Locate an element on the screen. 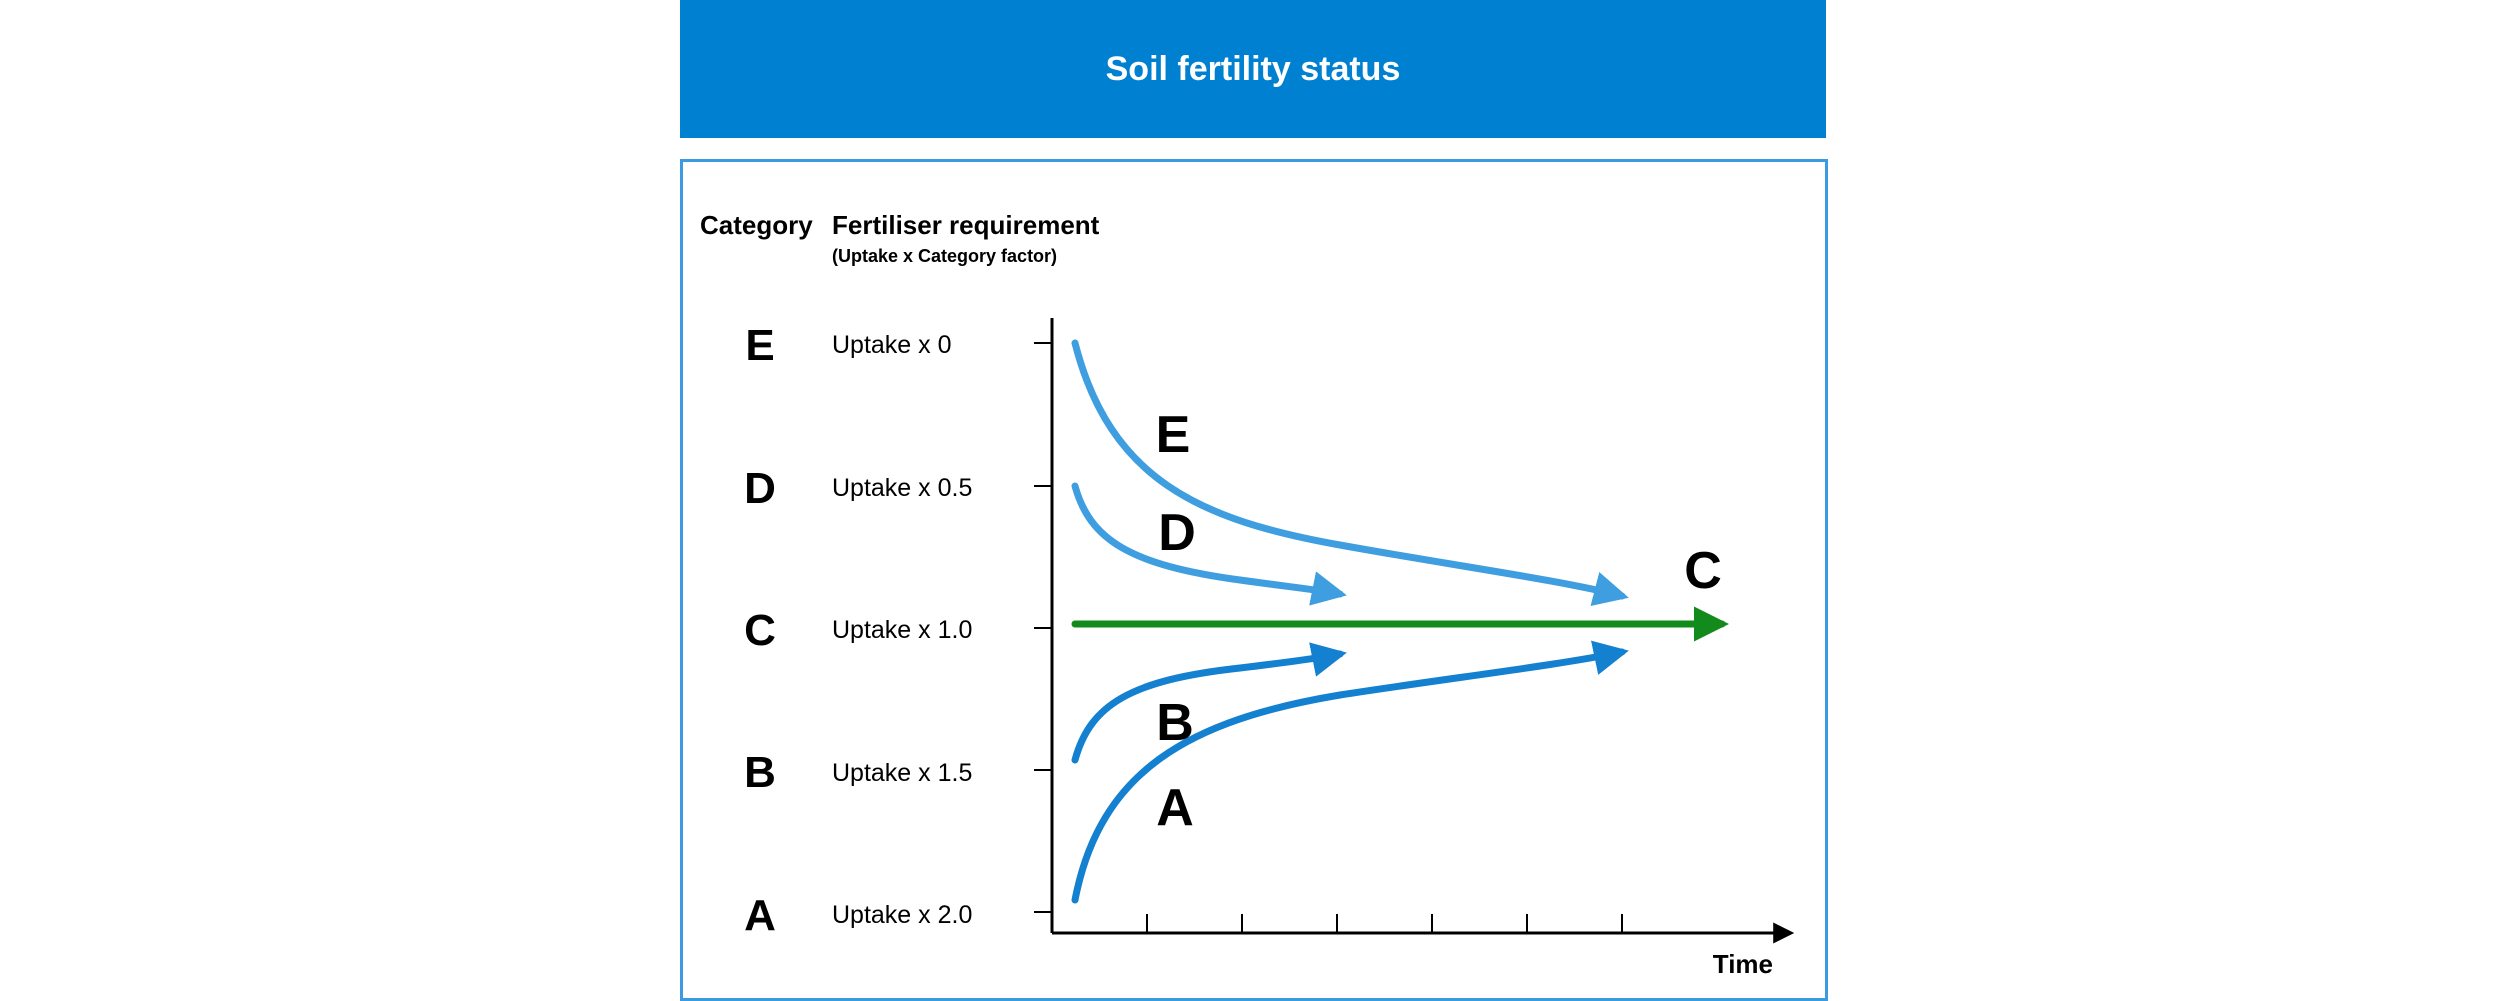  category-label-d: D is located at coordinates (760, 488).